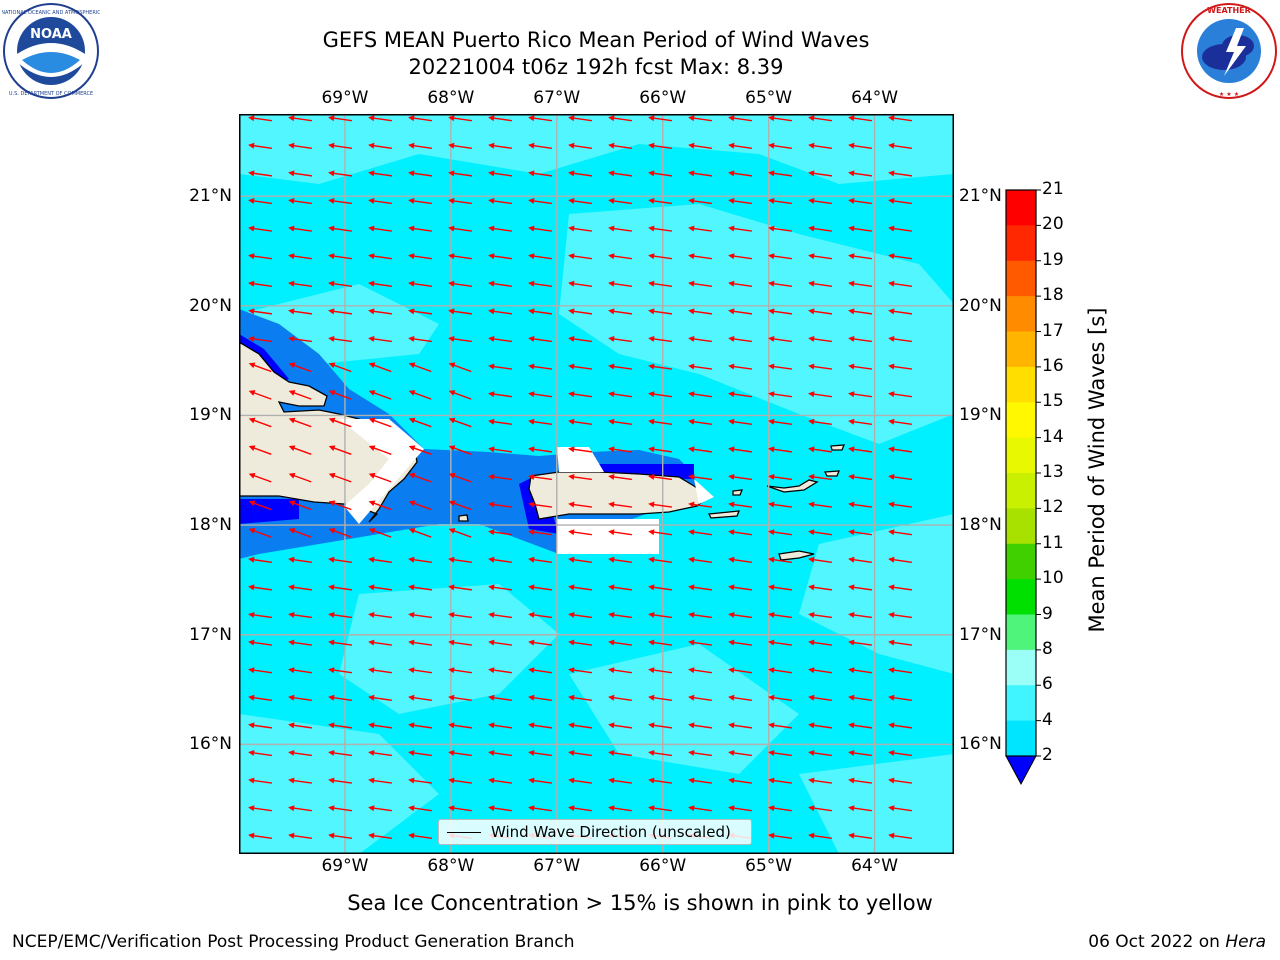 This screenshot has width=1280, height=960. I want to click on culebra, so click(738, 492).